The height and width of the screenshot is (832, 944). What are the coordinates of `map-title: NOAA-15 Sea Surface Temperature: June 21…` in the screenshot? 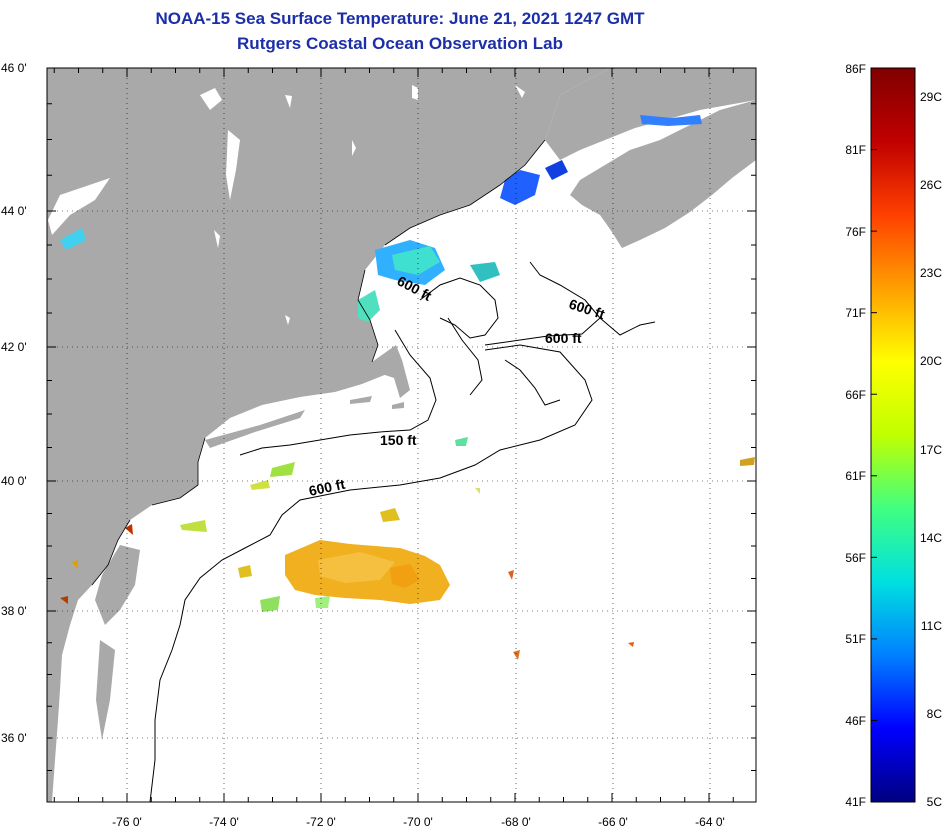 It's located at (400, 18).